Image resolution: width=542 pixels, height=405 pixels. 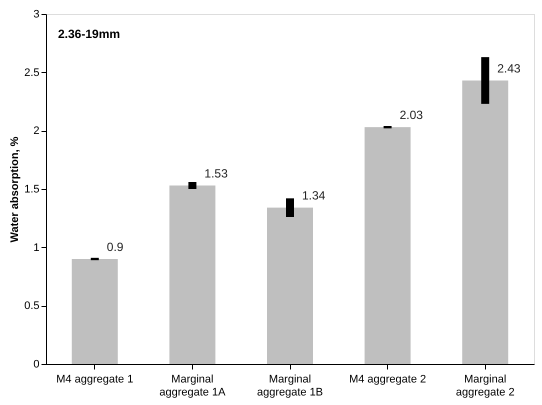 I want to click on x-tick-label: Marginal aggregate 2, so click(x=485, y=386).